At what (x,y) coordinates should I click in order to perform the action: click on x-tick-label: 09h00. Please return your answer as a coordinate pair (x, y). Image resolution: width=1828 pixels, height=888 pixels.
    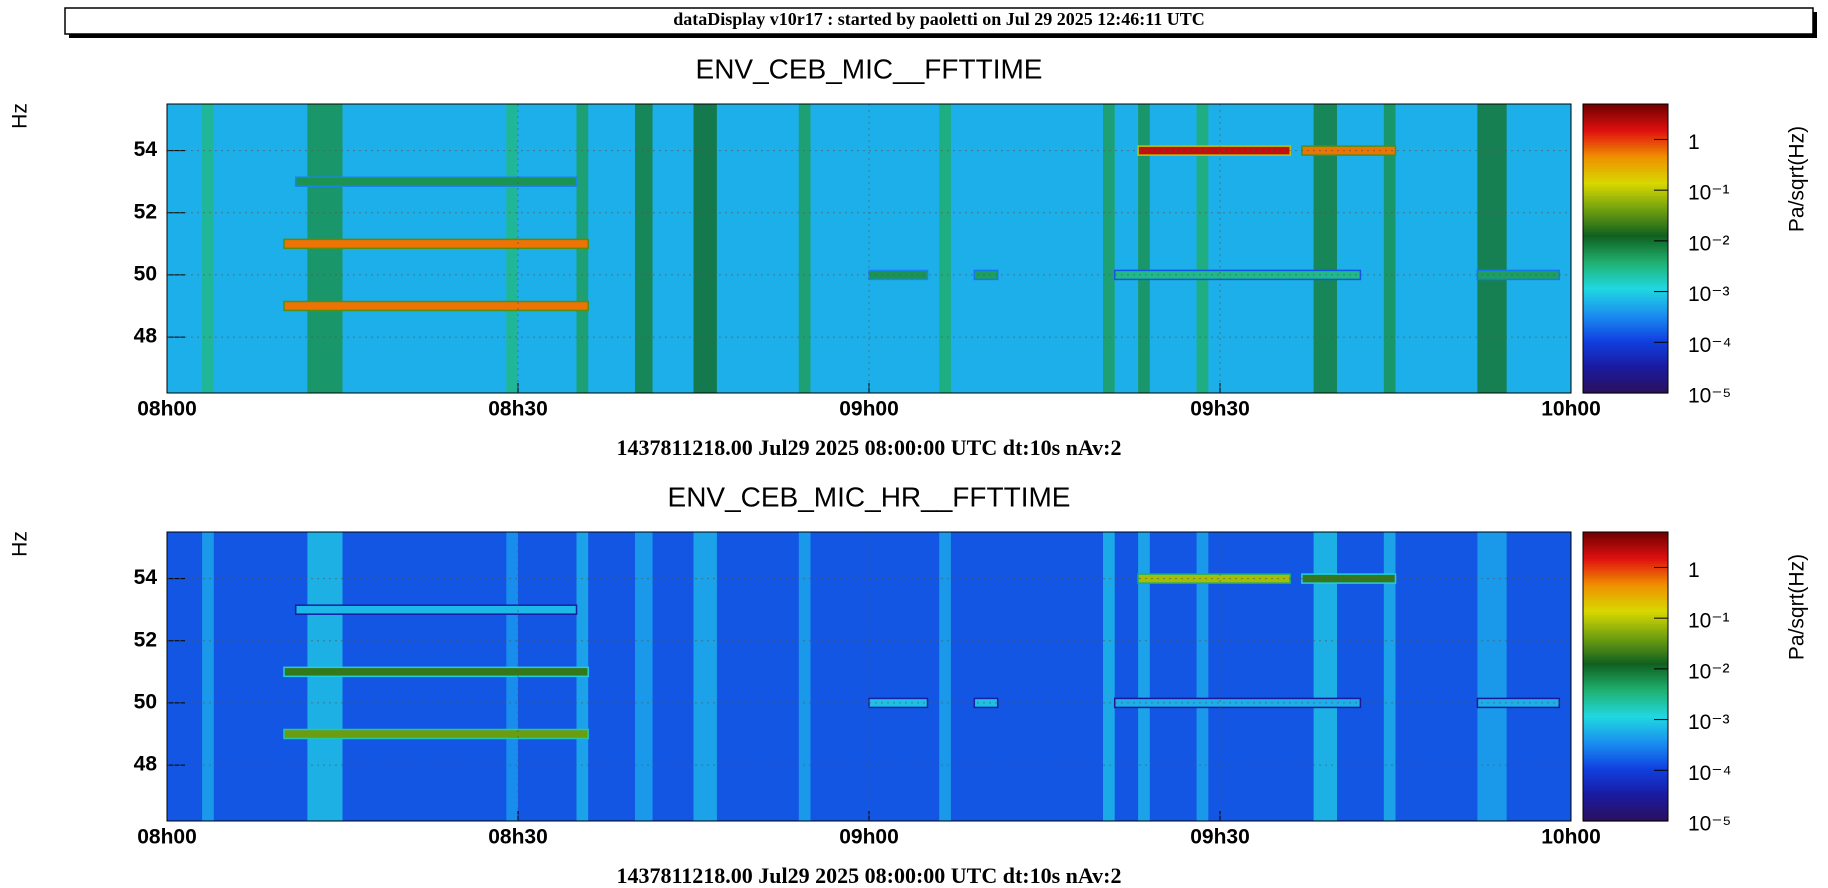
    Looking at the image, I should click on (869, 409).